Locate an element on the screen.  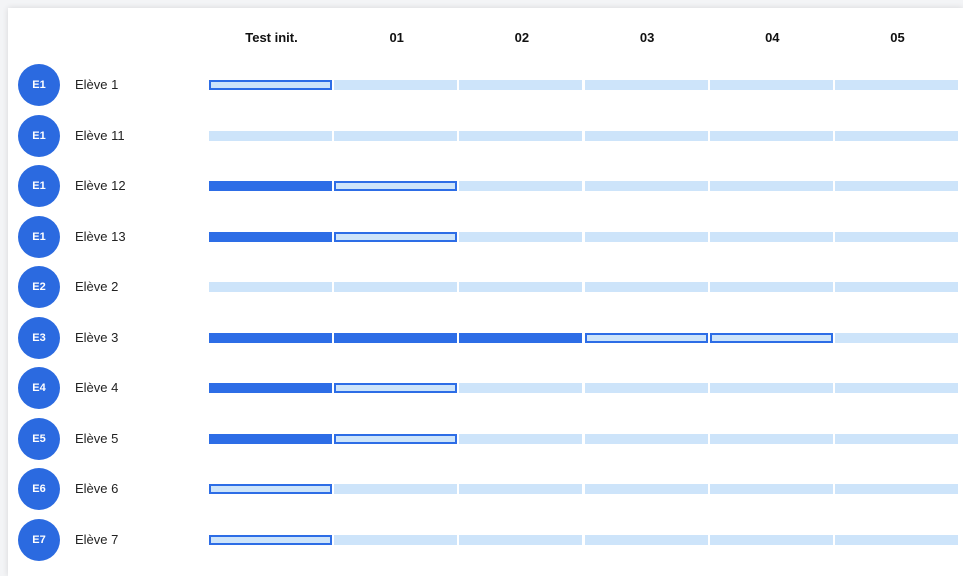
student-name: Elève 13 is located at coordinates (100, 236).